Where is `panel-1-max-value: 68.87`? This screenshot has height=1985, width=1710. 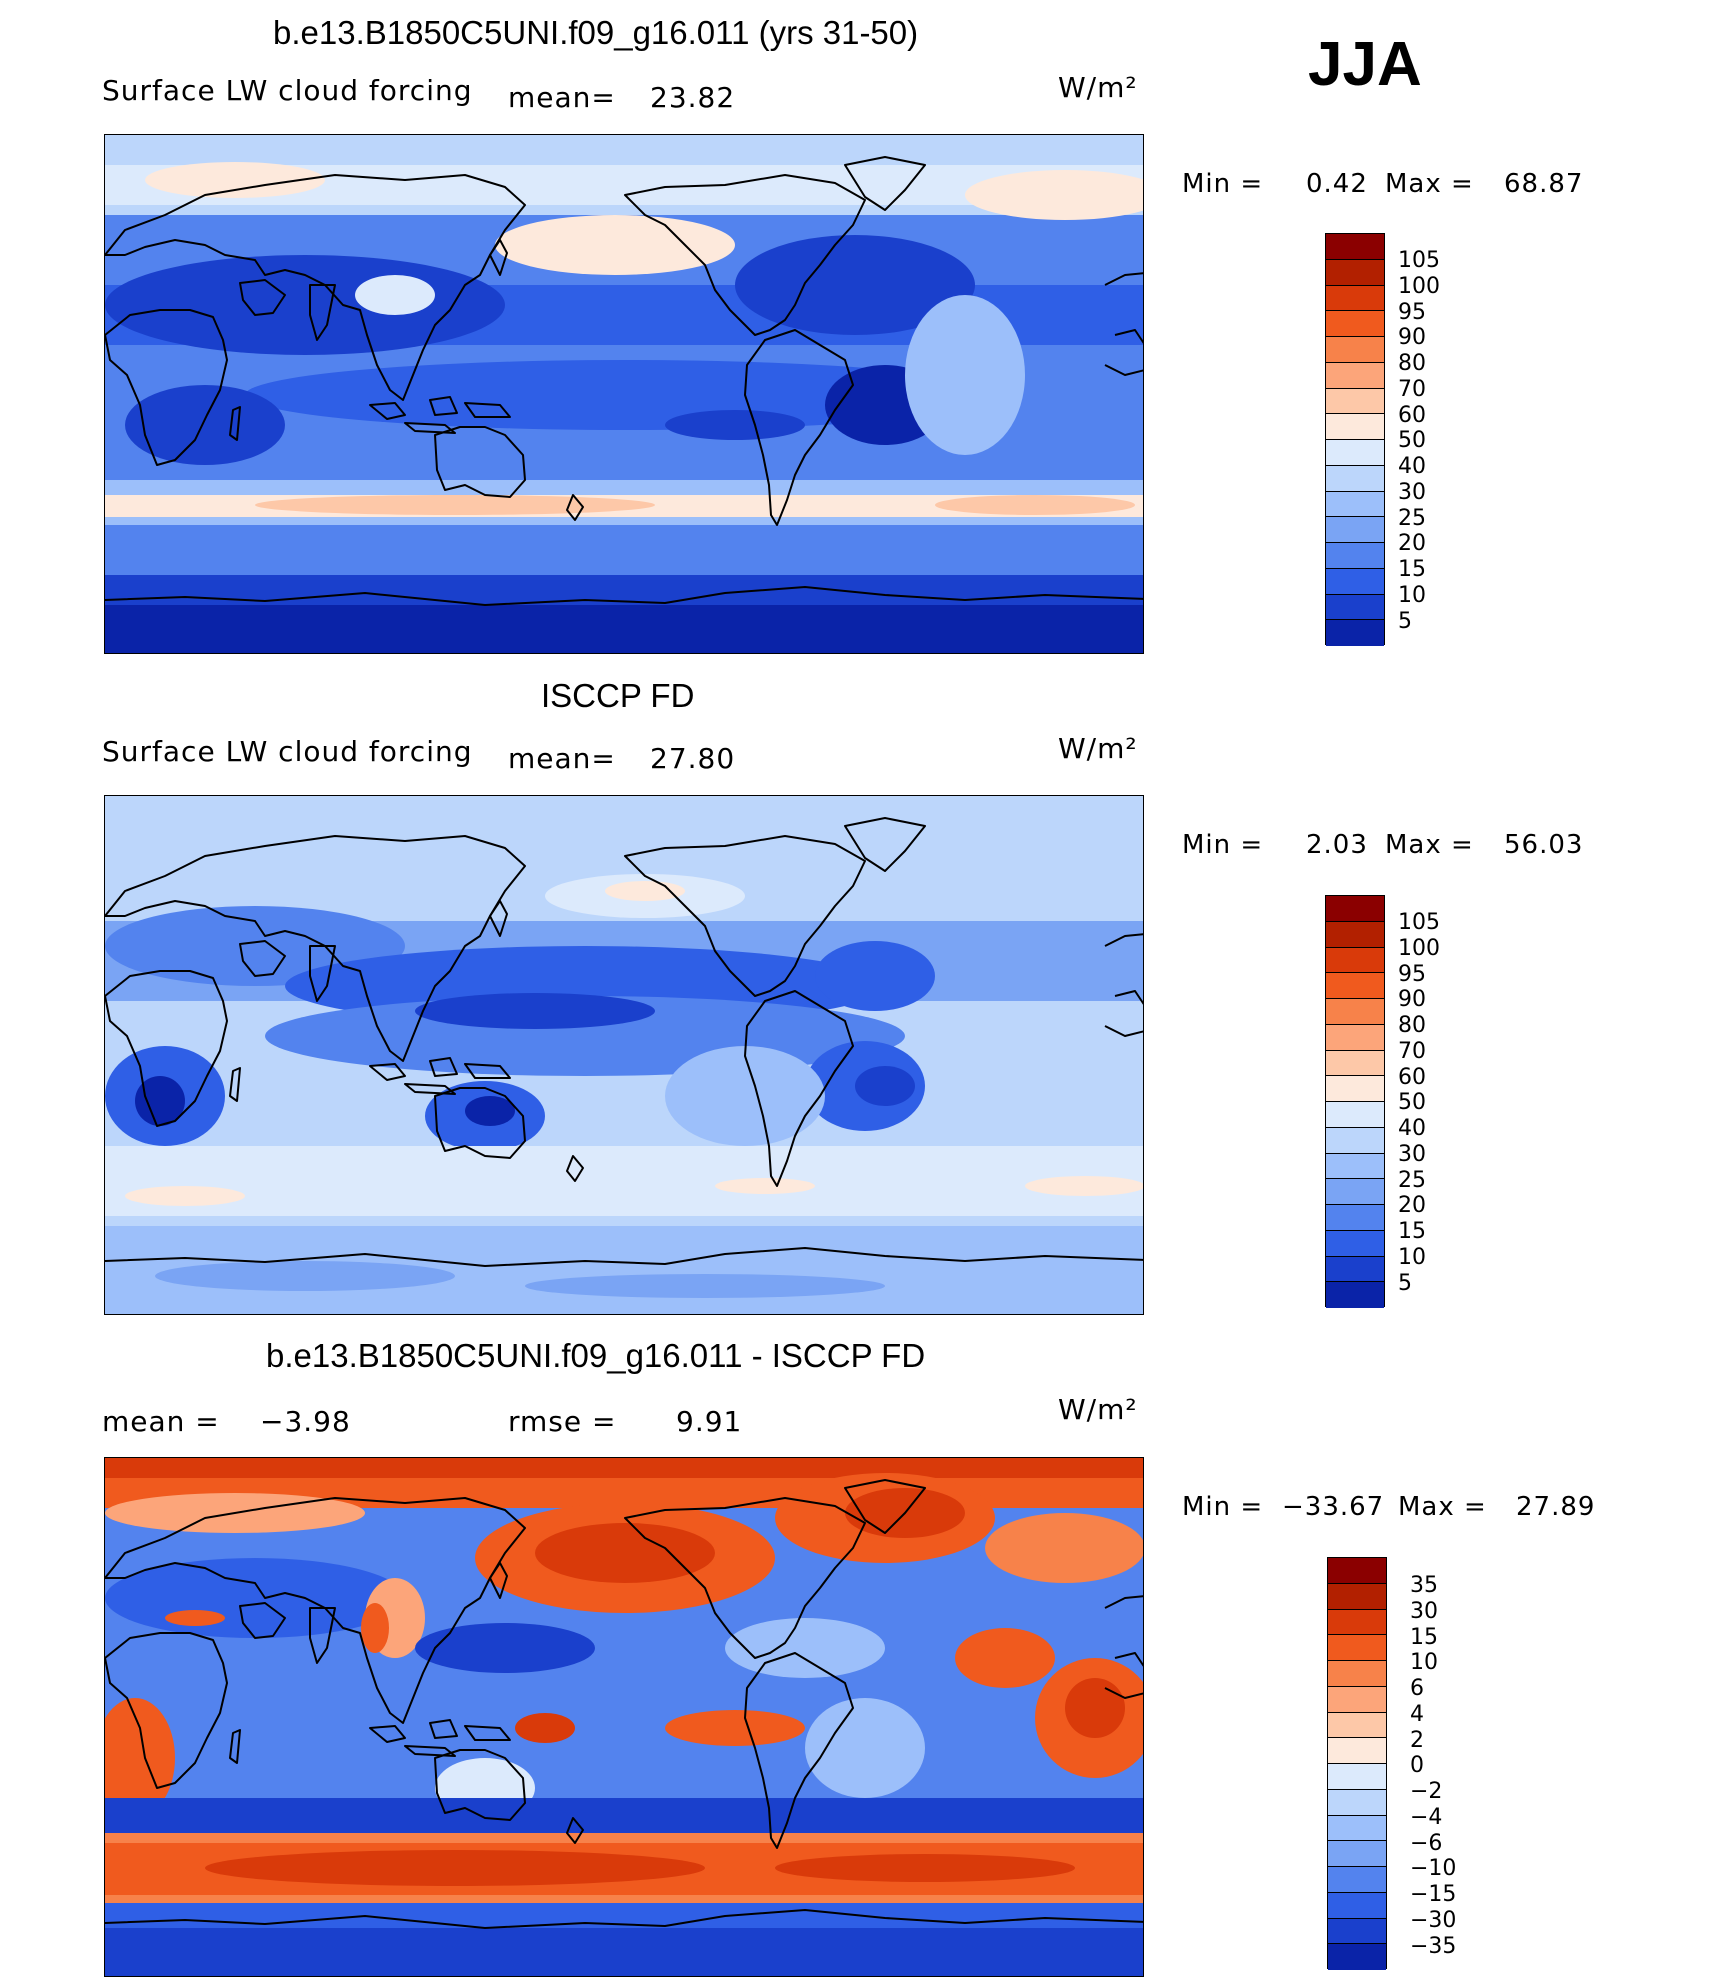 panel-1-max-value: 68.87 is located at coordinates (1544, 184).